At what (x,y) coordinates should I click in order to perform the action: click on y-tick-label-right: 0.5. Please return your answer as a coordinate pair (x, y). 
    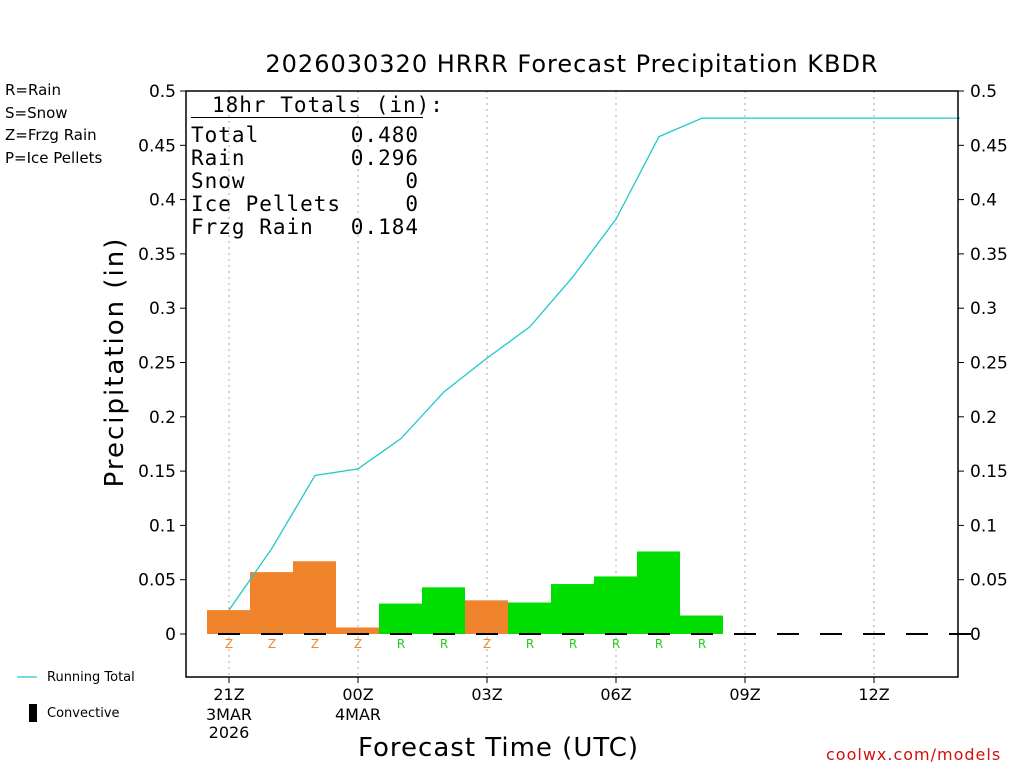
    Looking at the image, I should click on (983, 92).